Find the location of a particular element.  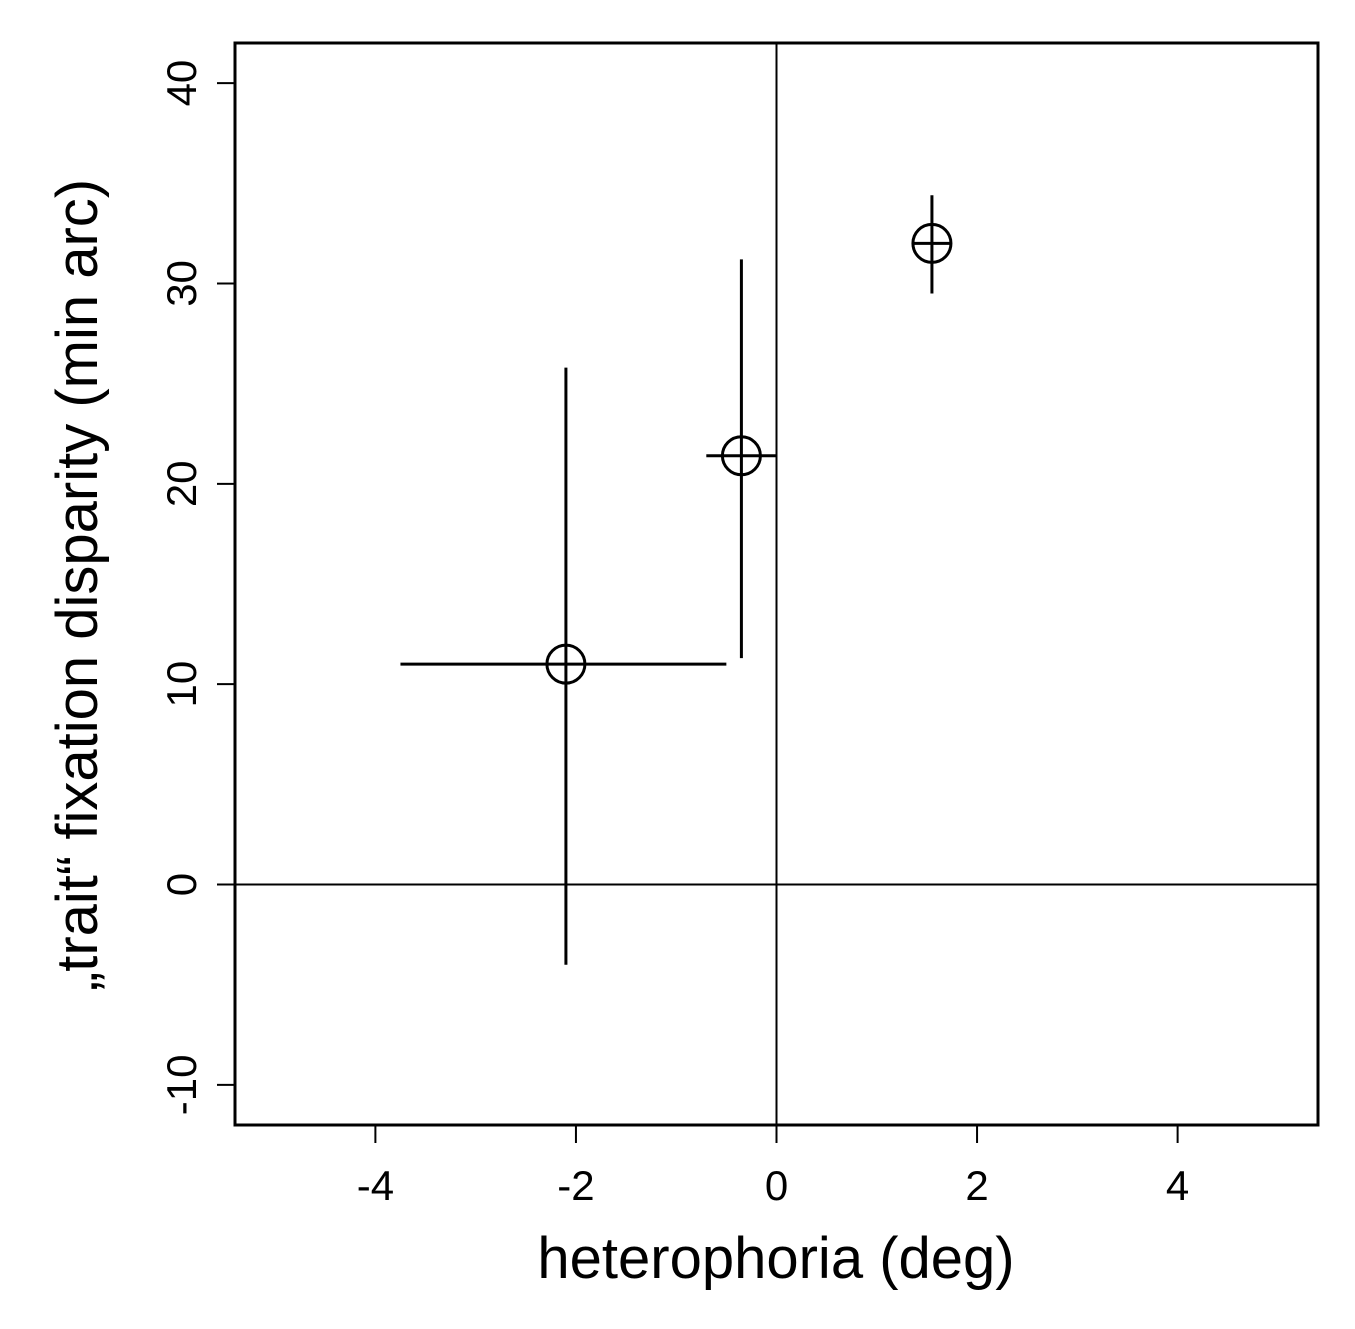

y-tick-label: 0 is located at coordinates (181, 884).